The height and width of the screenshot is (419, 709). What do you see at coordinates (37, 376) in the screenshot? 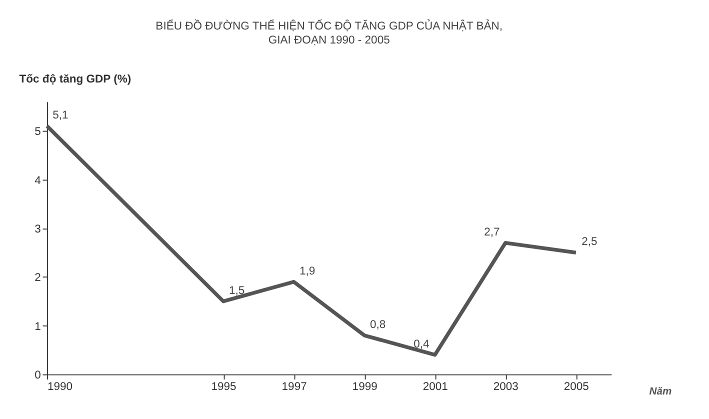
I see `y-tick-label: 0` at bounding box center [37, 376].